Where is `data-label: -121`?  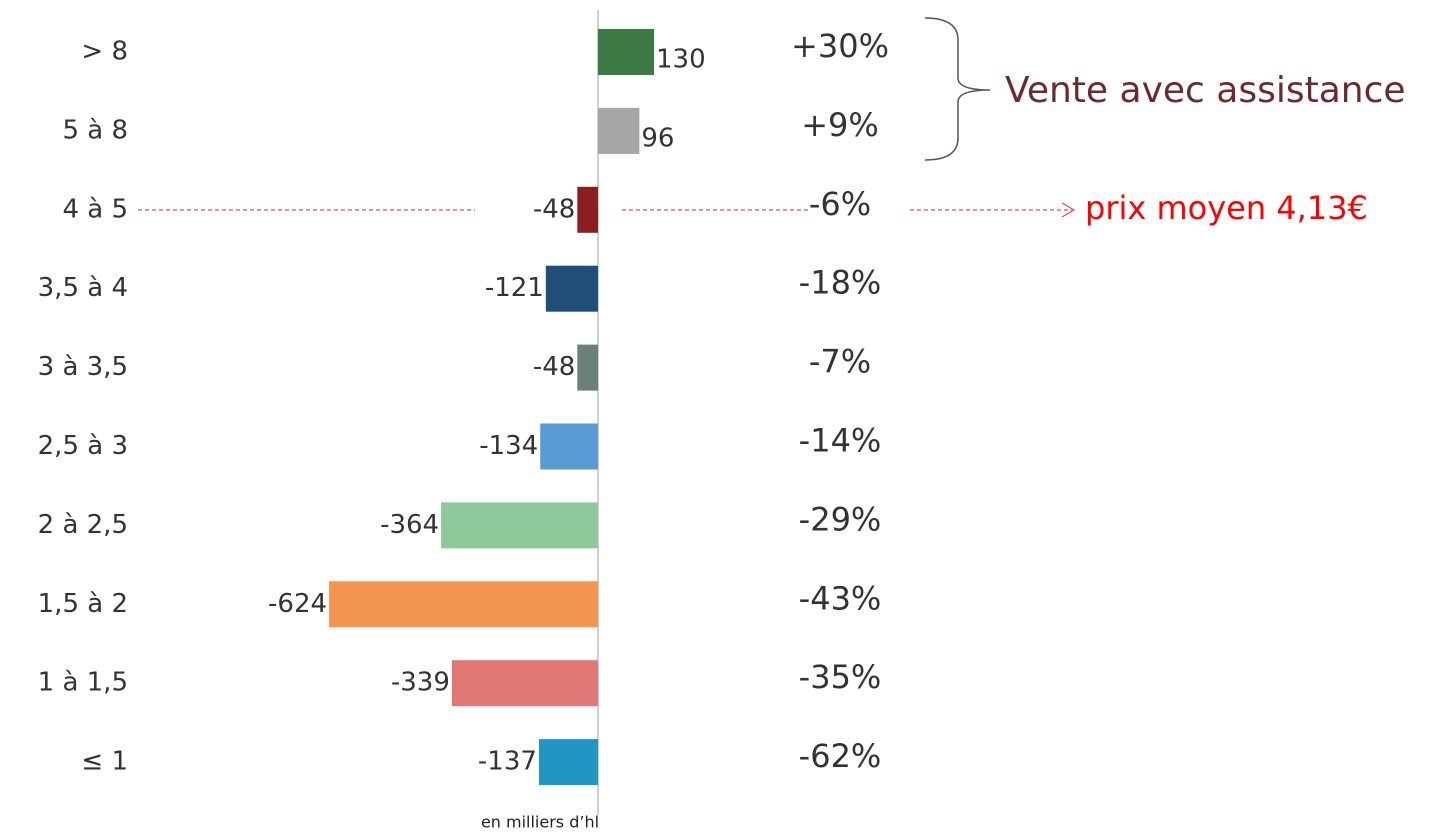 data-label: -121 is located at coordinates (514, 288).